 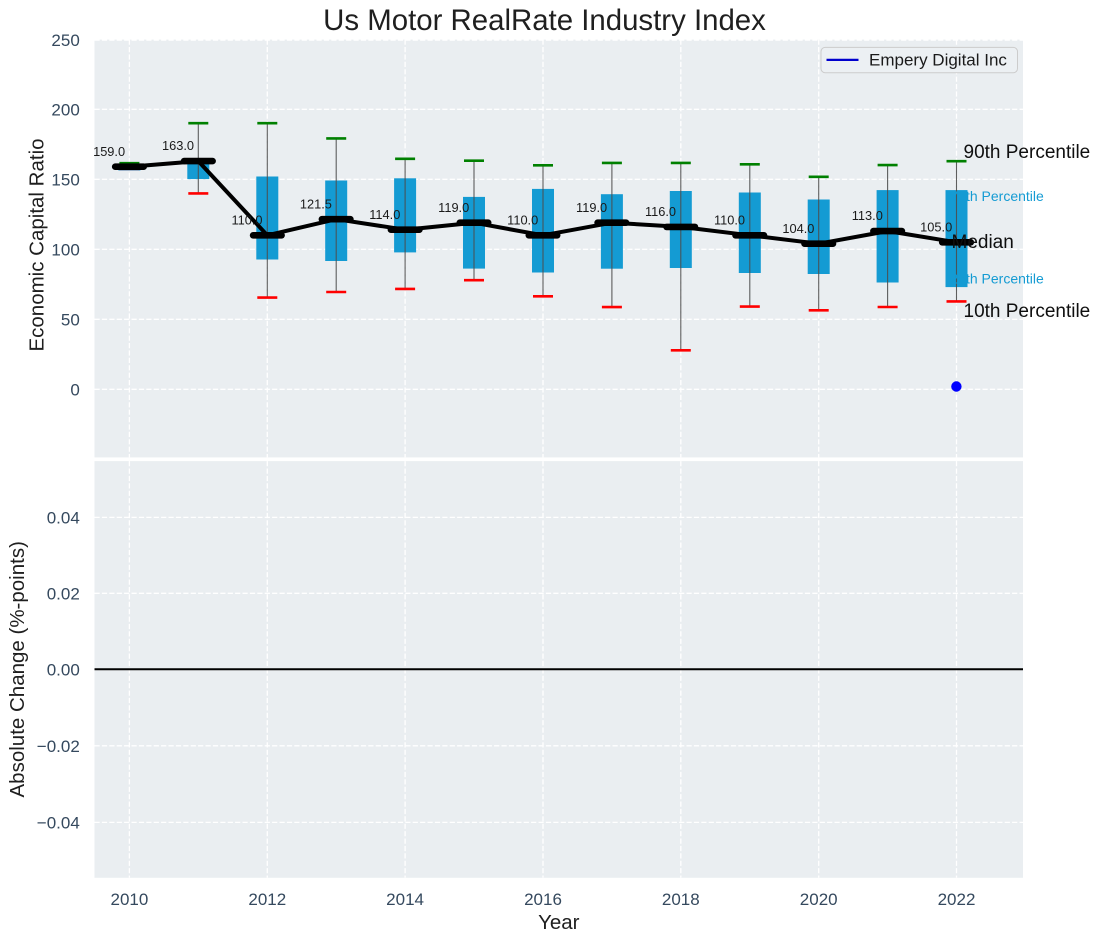 What do you see at coordinates (74, 389) in the screenshot?
I see `svg-text: 0` at bounding box center [74, 389].